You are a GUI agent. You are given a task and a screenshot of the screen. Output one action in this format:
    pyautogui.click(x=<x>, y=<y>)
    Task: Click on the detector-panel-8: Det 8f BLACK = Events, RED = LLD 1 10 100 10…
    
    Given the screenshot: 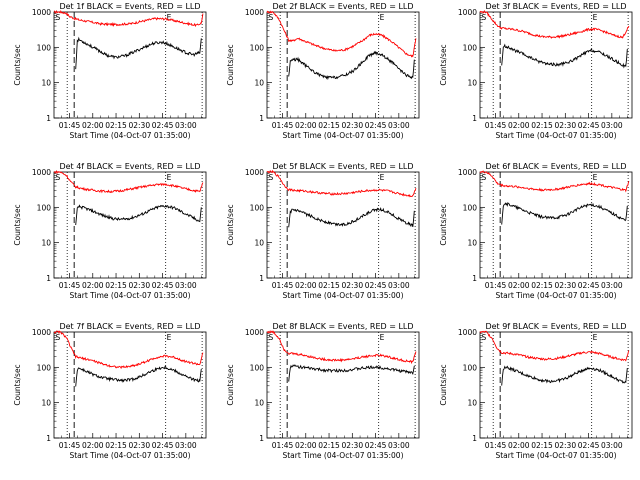 What is the action you would take?
    pyautogui.click(x=323, y=391)
    